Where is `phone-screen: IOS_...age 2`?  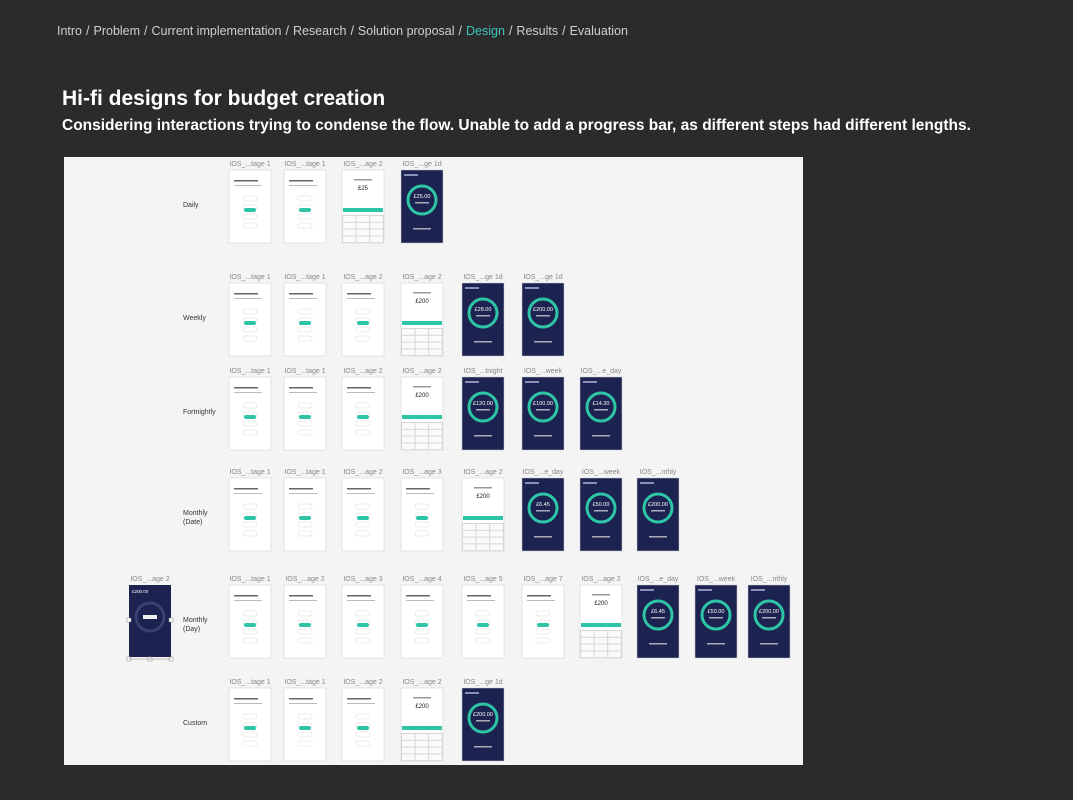
phone-screen: IOS_...age 2 is located at coordinates (363, 315).